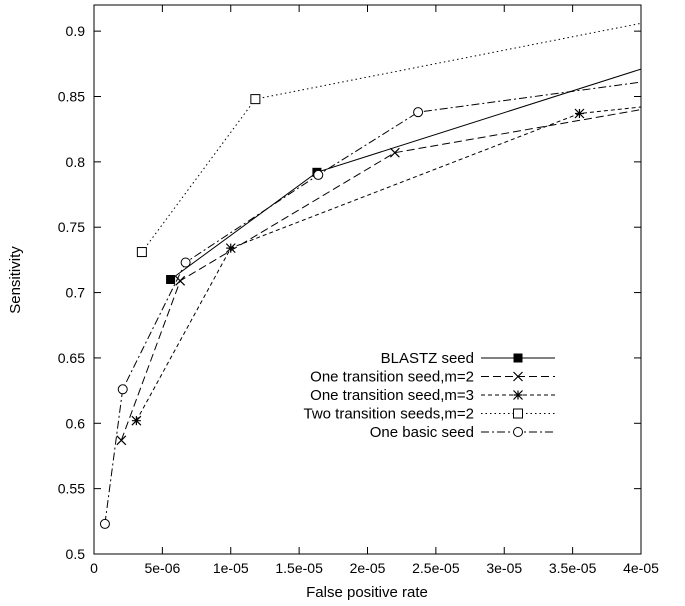 The height and width of the screenshot is (606, 685). Describe the element at coordinates (94, 568) in the screenshot. I see `x-tick-label: 0` at that location.